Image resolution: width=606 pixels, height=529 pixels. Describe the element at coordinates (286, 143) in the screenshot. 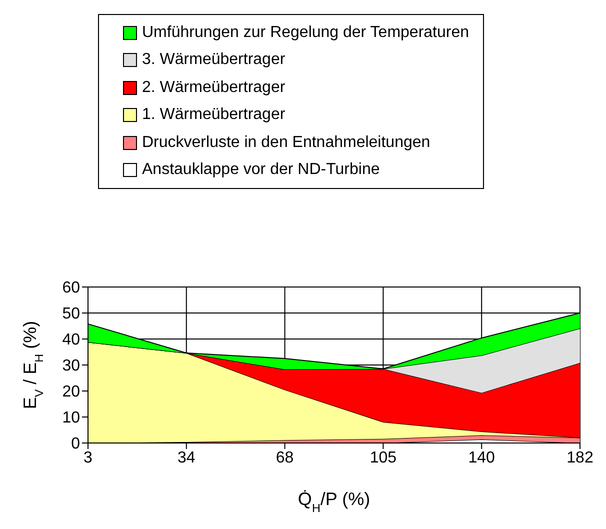

I see `legend-label: Druckverluste in den Entnahmeleitungen` at that location.